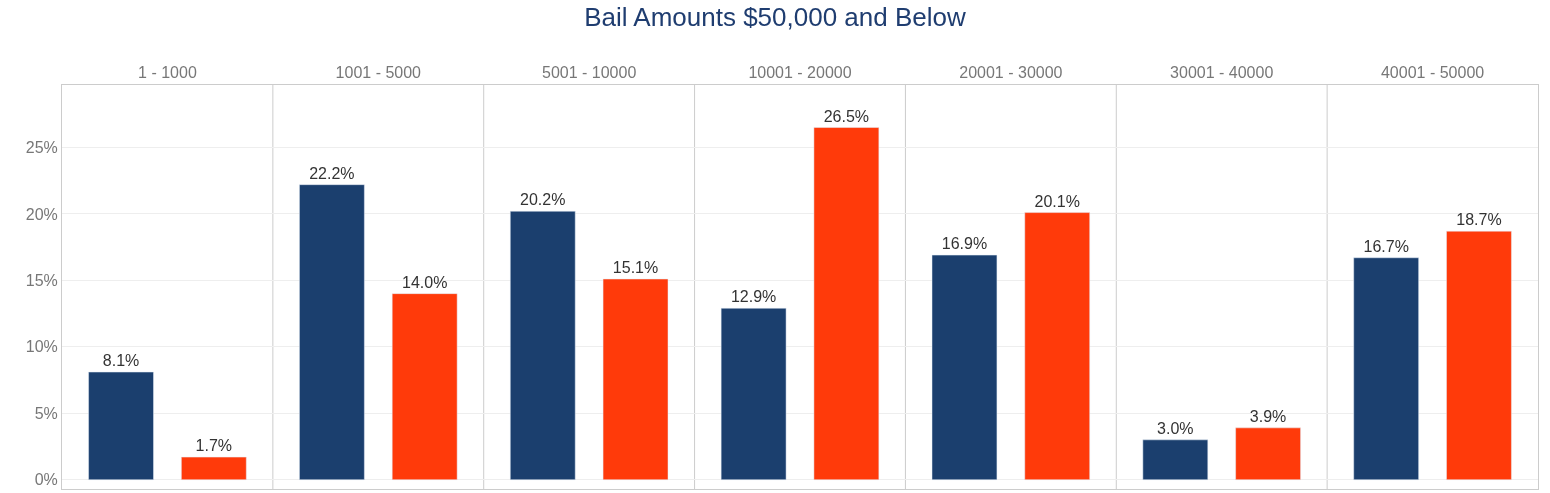 This screenshot has height=493, width=1550. What do you see at coordinates (589, 72) in the screenshot?
I see `x-tick-label: 5001 - 10000` at bounding box center [589, 72].